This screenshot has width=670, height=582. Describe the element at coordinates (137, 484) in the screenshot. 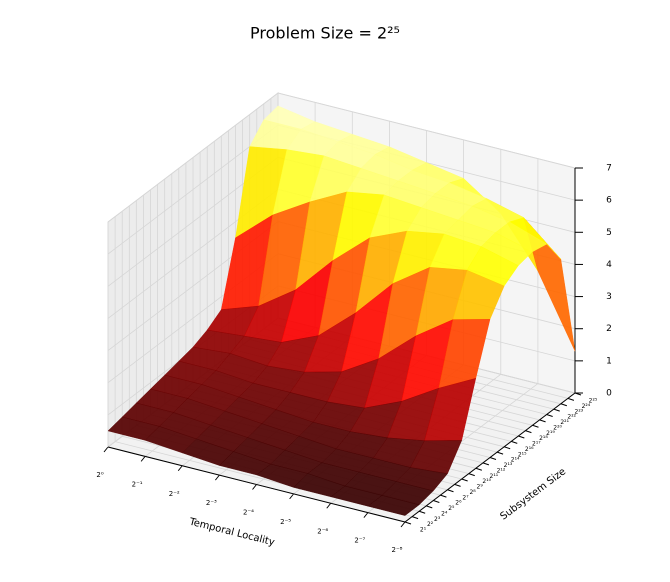

I see `x-tick-label: 2⁻¹` at that location.